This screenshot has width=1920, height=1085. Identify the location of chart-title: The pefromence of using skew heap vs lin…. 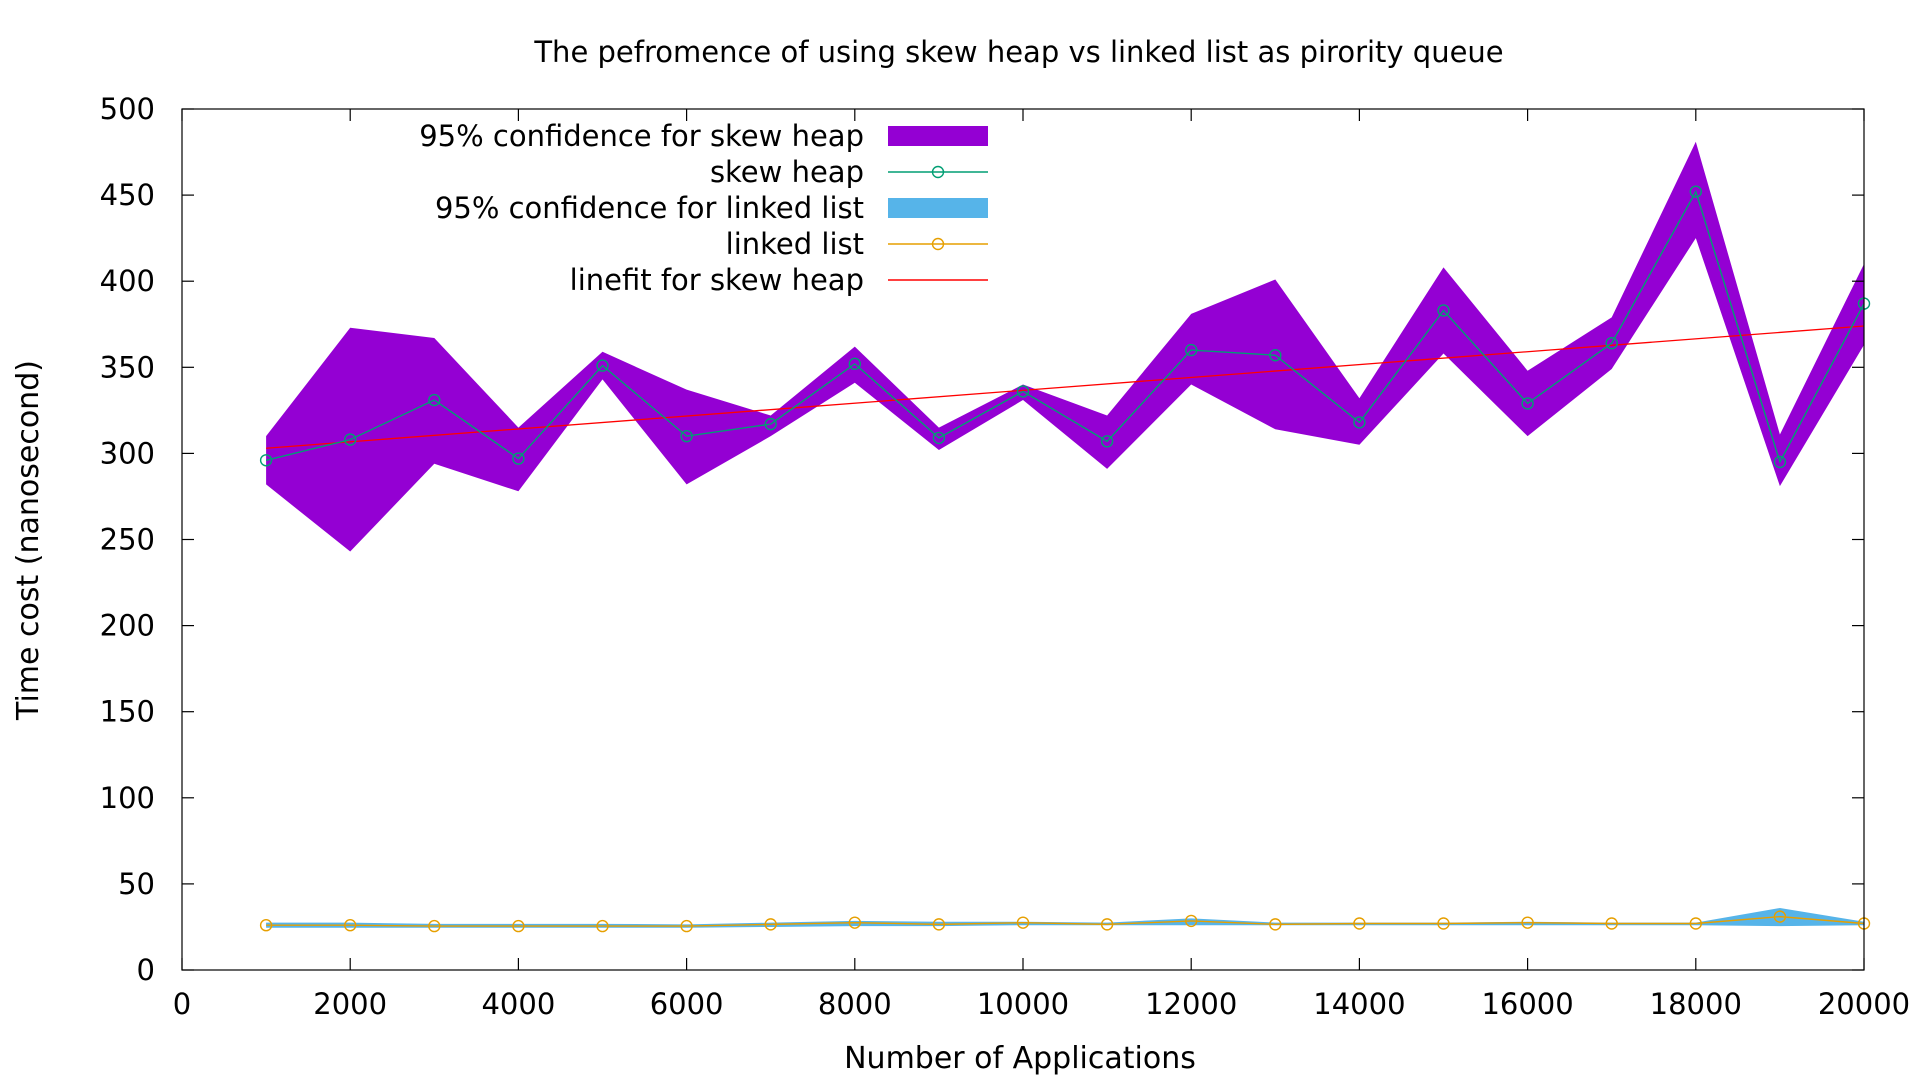
(1018, 52).